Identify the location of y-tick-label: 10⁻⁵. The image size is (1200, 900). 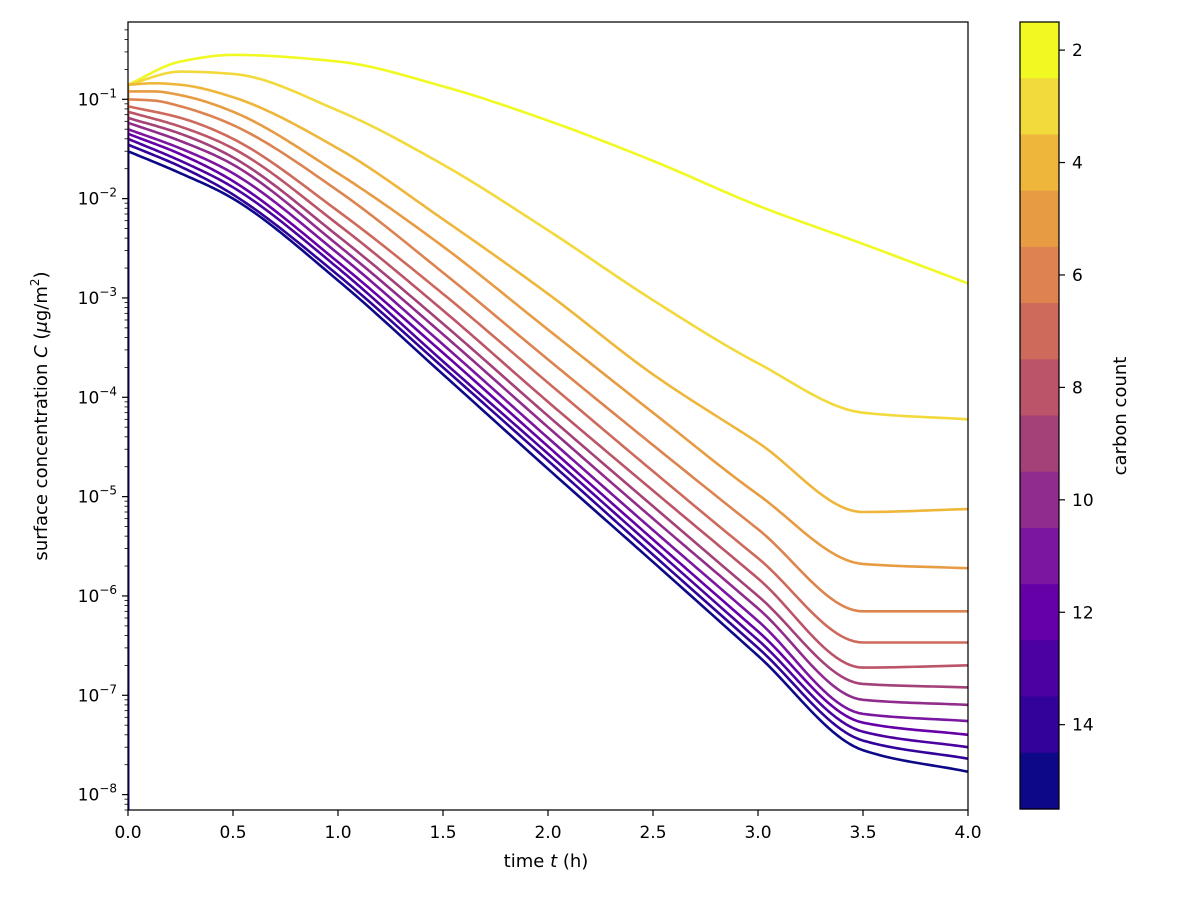
(97, 496).